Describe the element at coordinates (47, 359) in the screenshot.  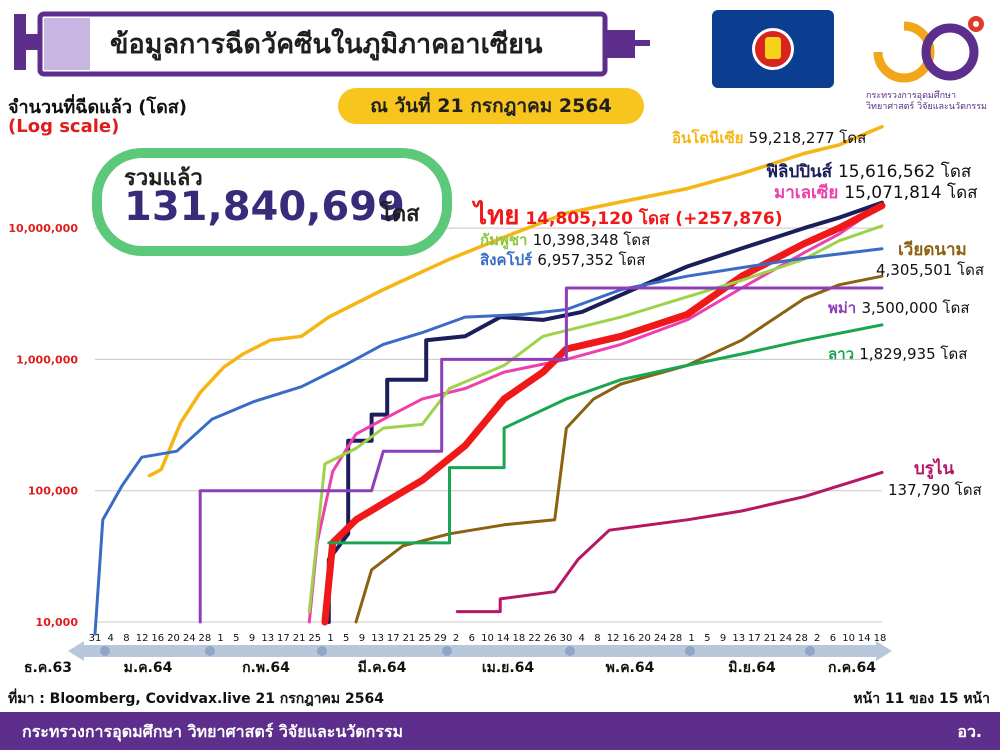
I see `y-tick-label: 1,000,000` at that location.